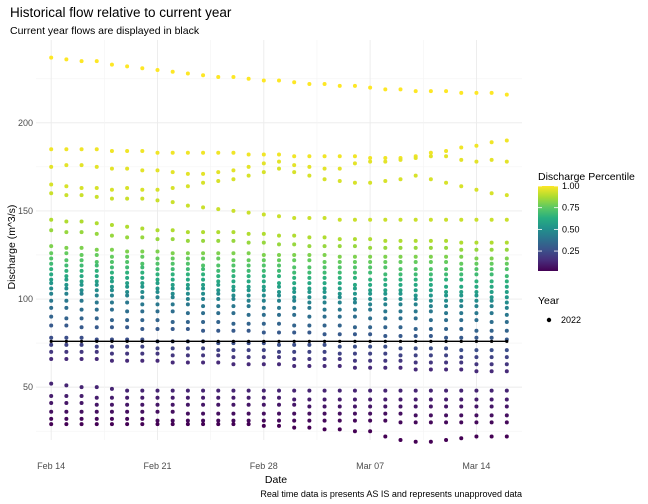  What do you see at coordinates (370, 466) in the screenshot?
I see `x-tick-label: Mar 07` at bounding box center [370, 466].